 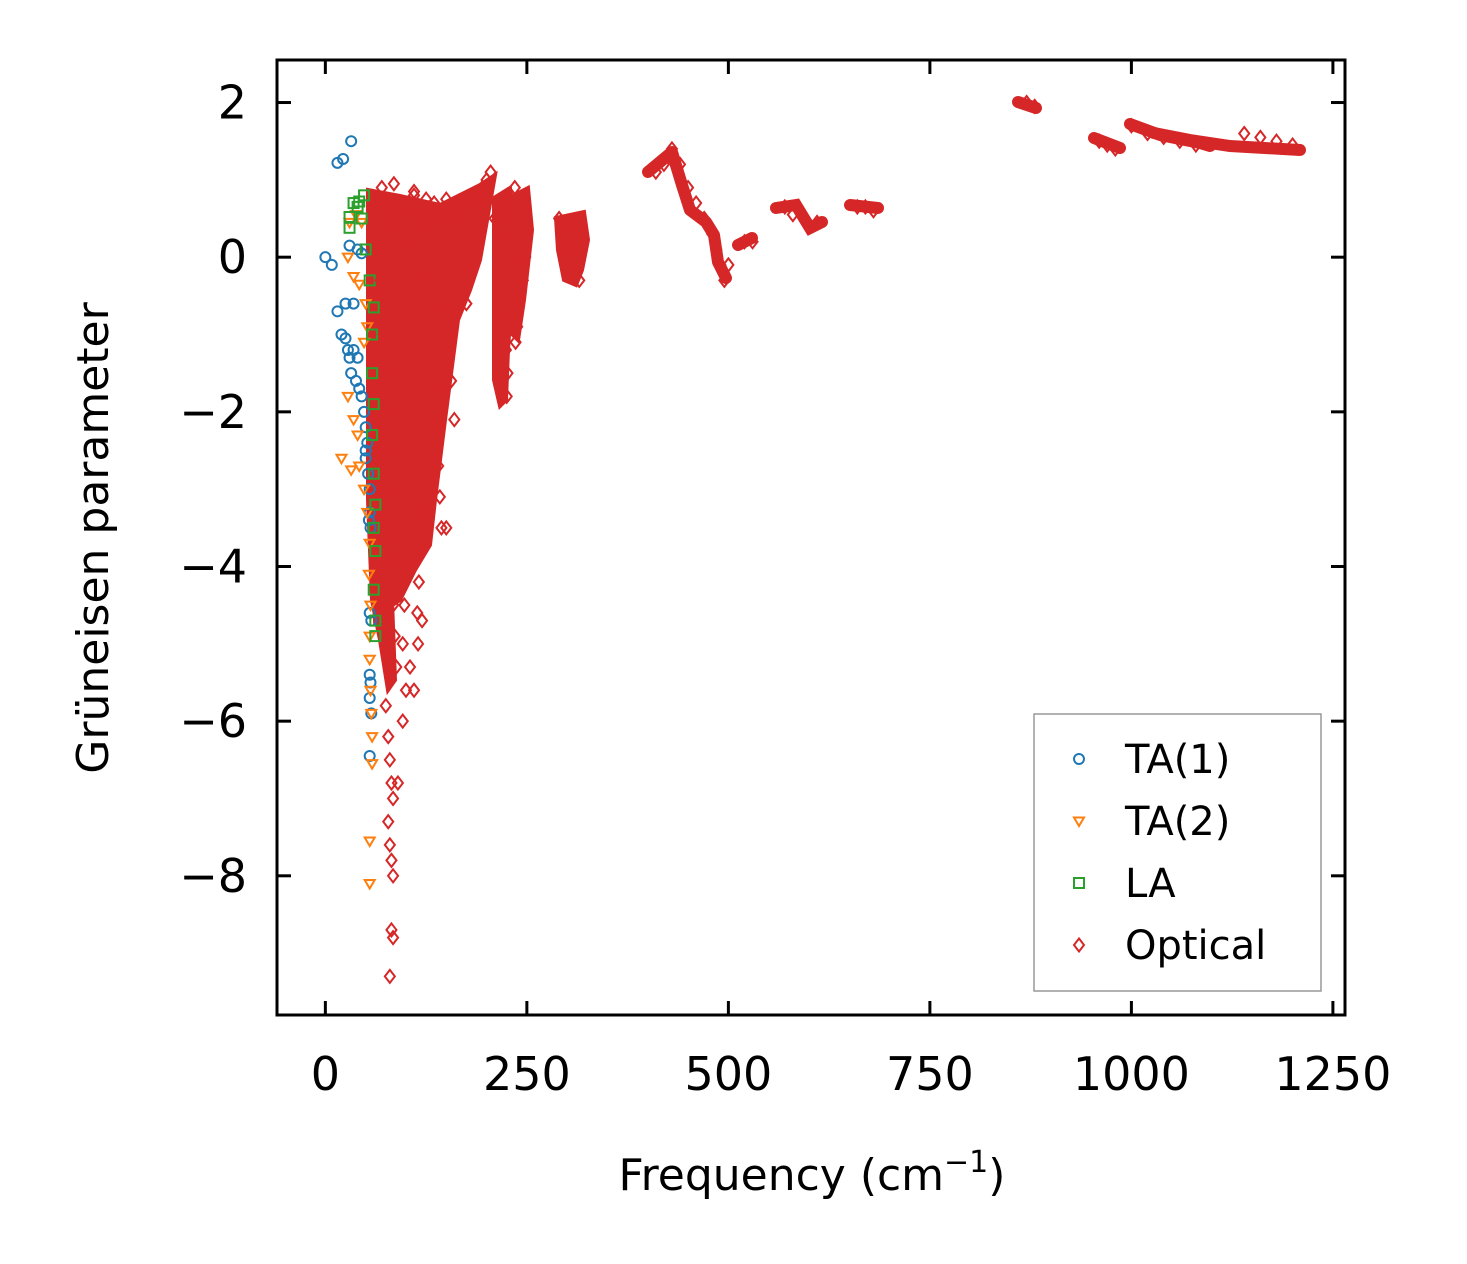 What do you see at coordinates (213, 412) in the screenshot?
I see `y-tick-label-minus-2: −2` at bounding box center [213, 412].